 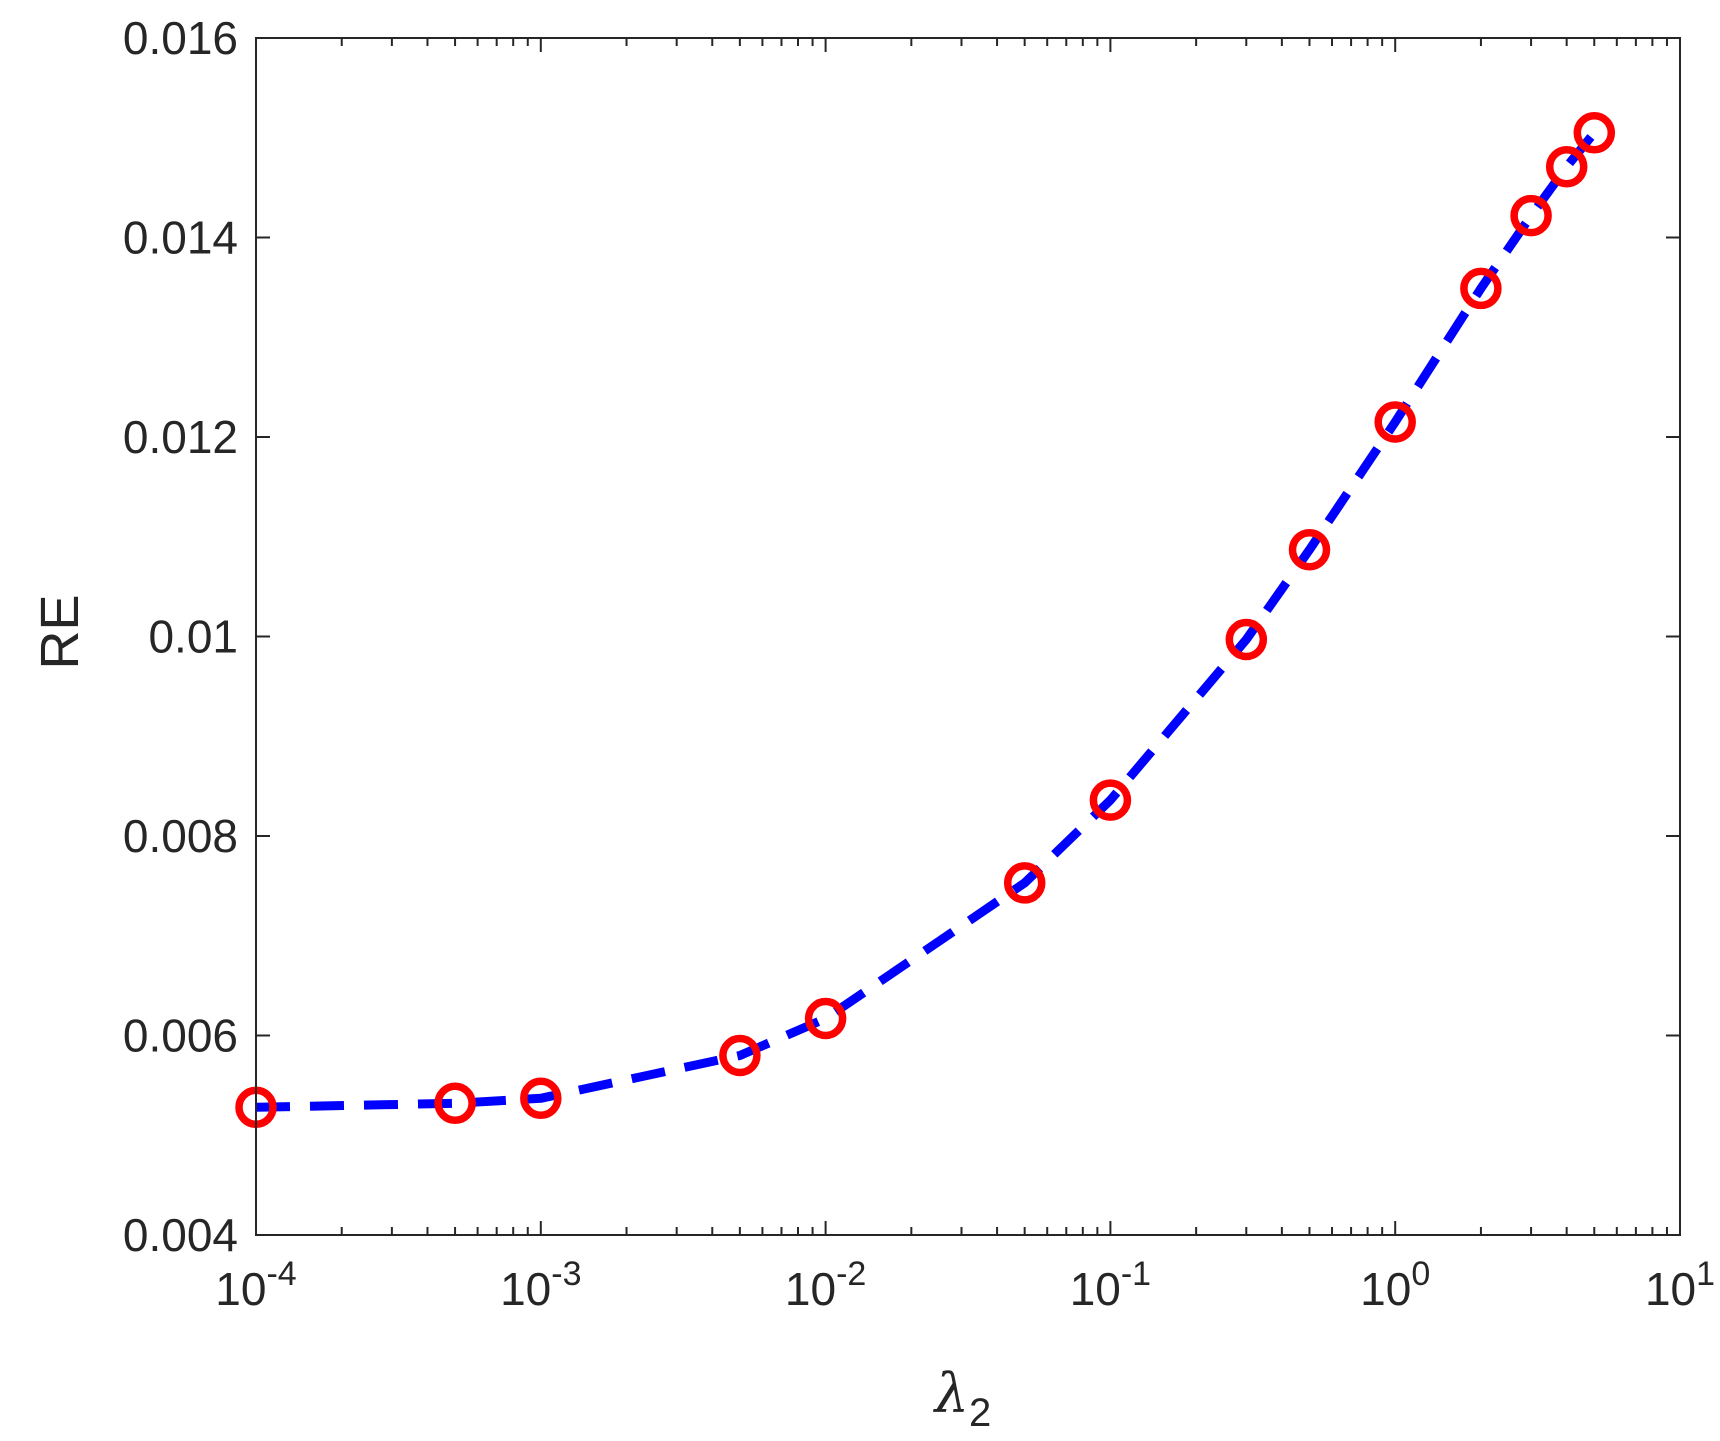 What do you see at coordinates (1420, 1274) in the screenshot?
I see `x-tick-label-exponent-4: 0` at bounding box center [1420, 1274].